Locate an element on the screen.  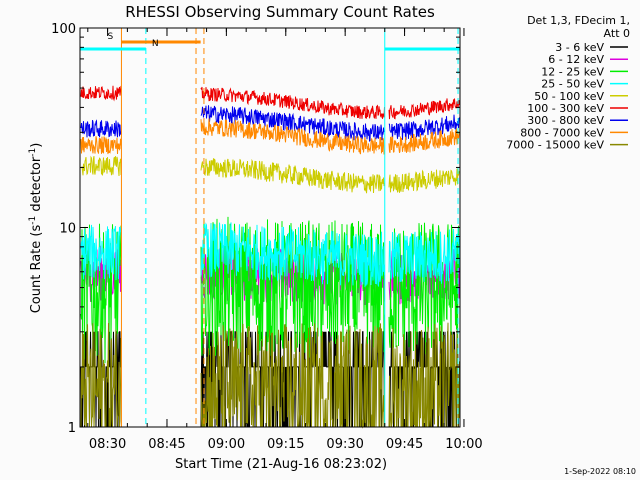
y-axis-label-exp2: -1 is located at coordinates (33, 152).